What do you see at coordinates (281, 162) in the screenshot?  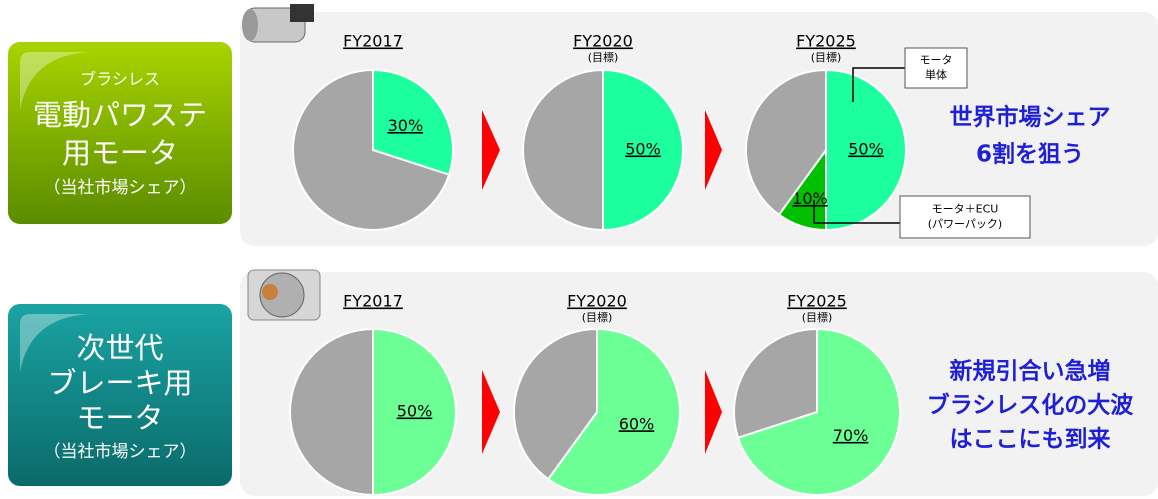 I see `product-image` at bounding box center [281, 162].